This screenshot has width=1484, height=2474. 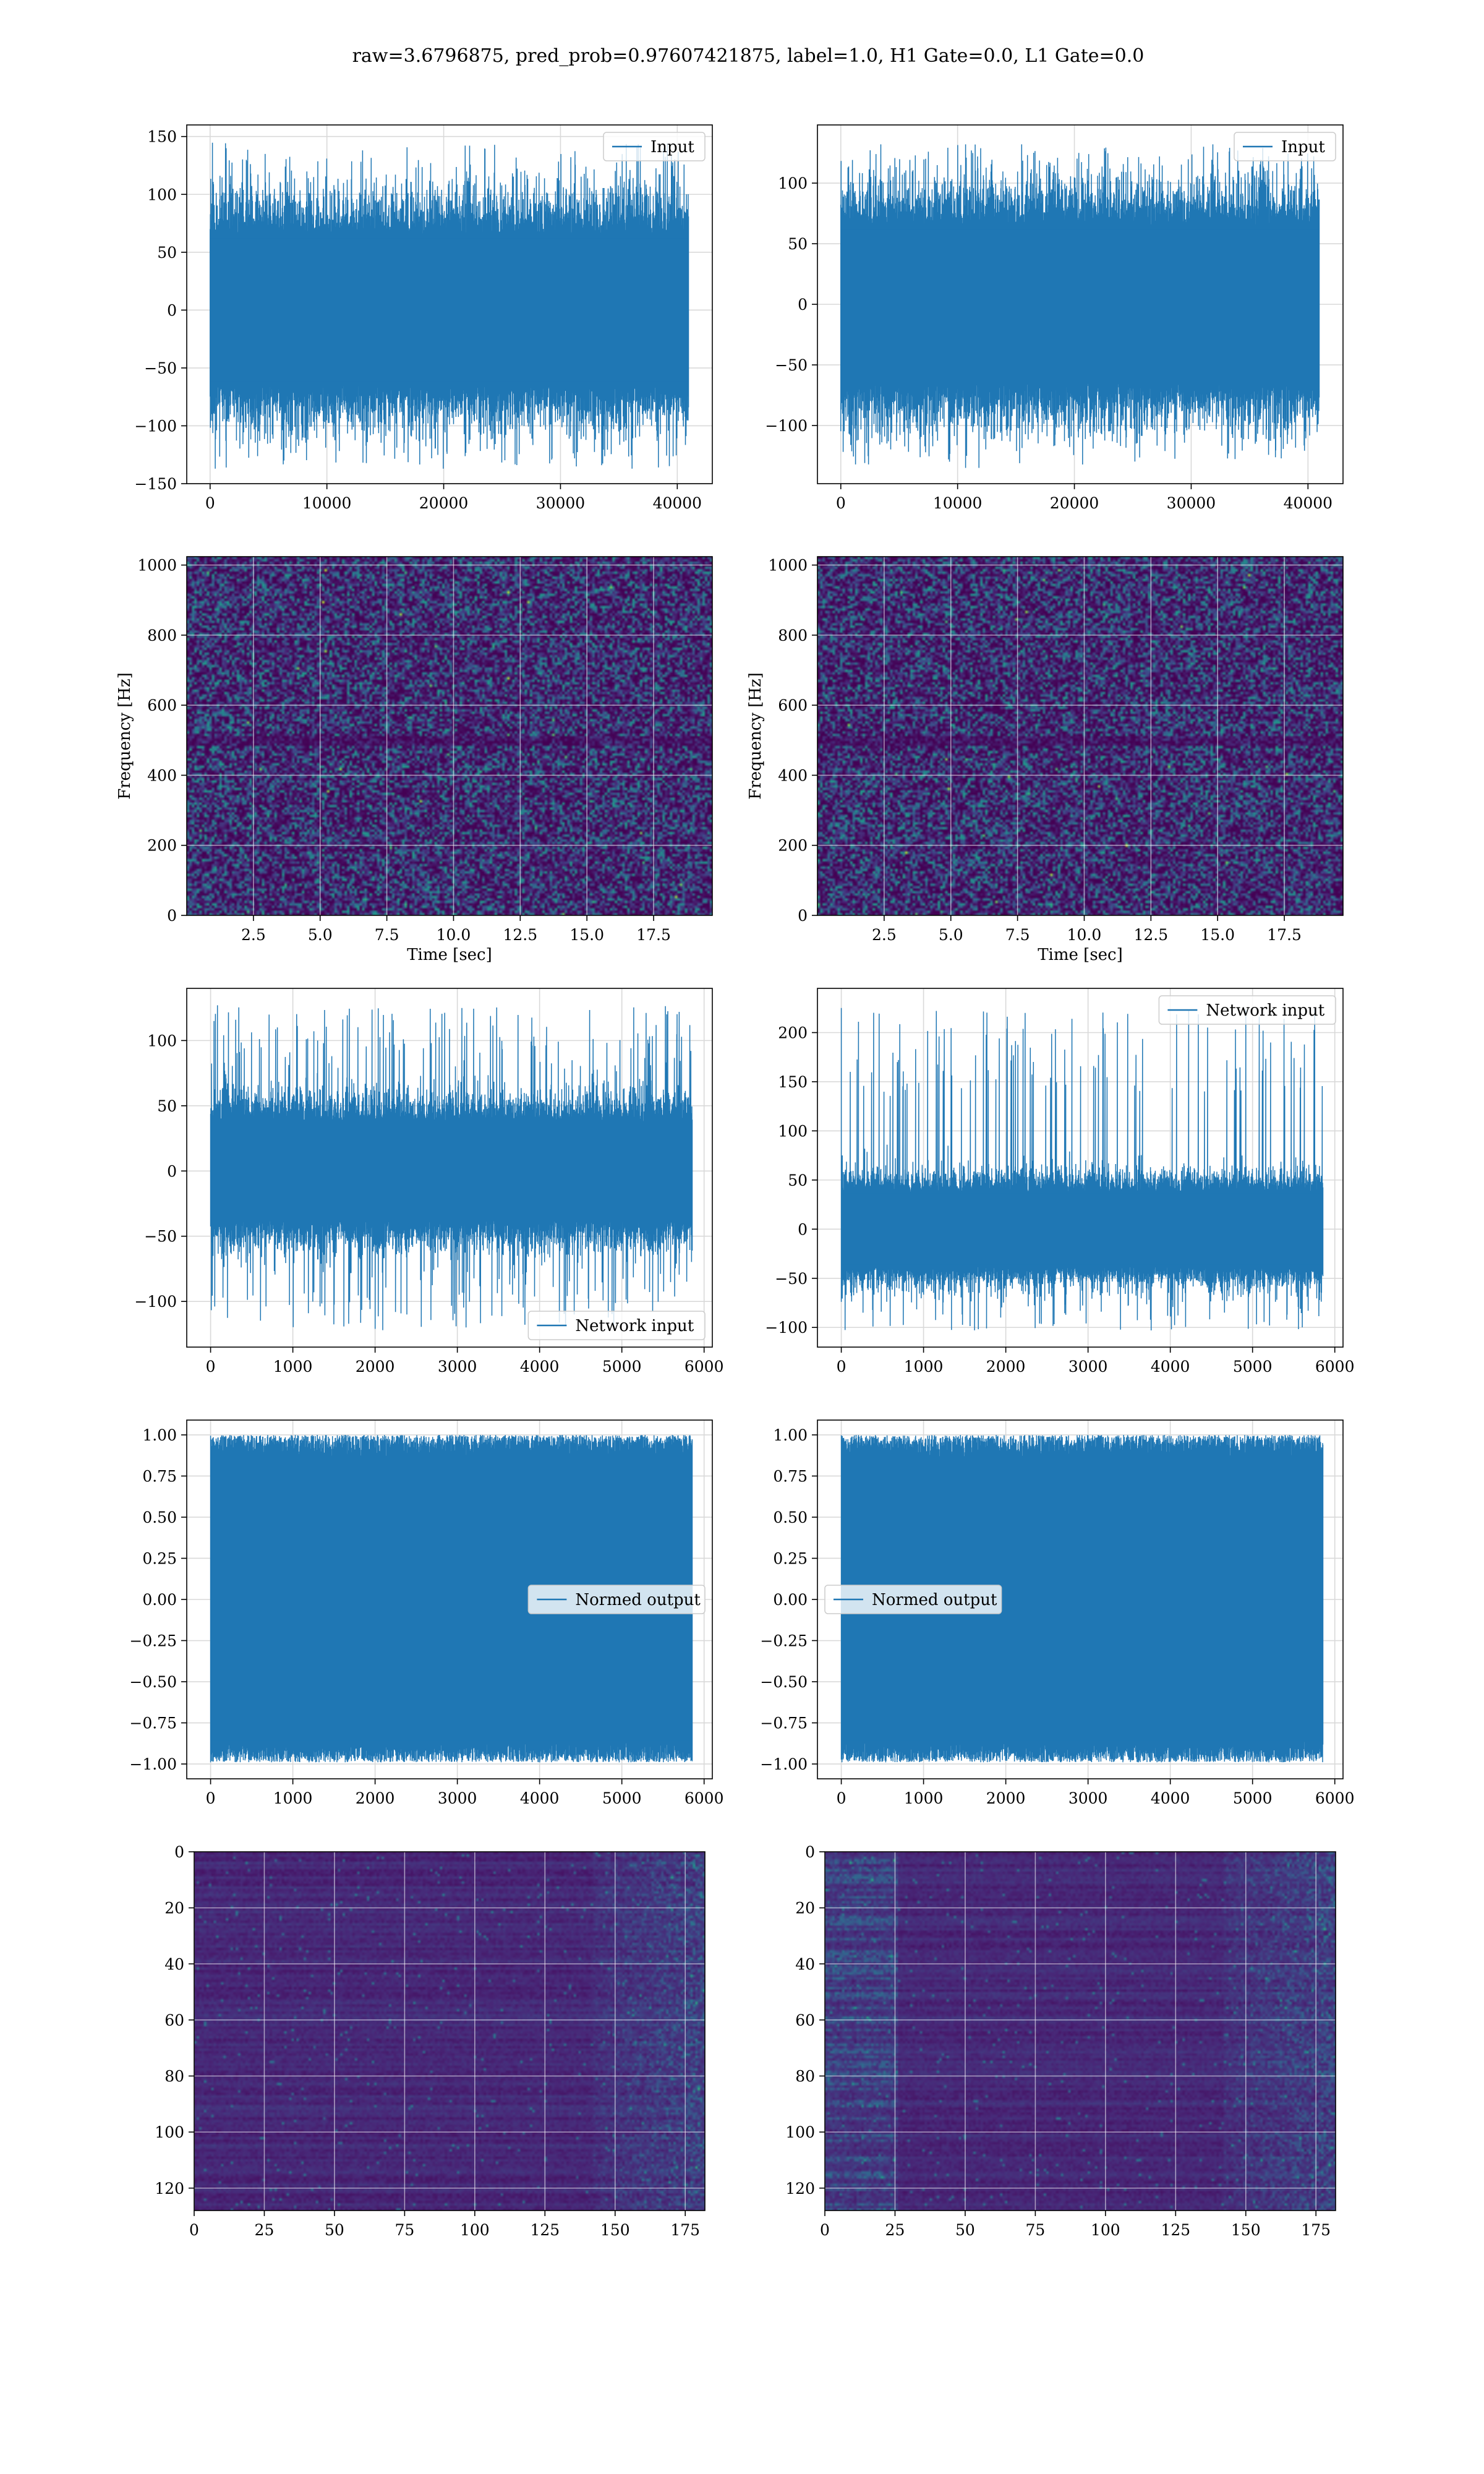 What do you see at coordinates (404, 2230) in the screenshot?
I see `x-tick-label: 75` at bounding box center [404, 2230].